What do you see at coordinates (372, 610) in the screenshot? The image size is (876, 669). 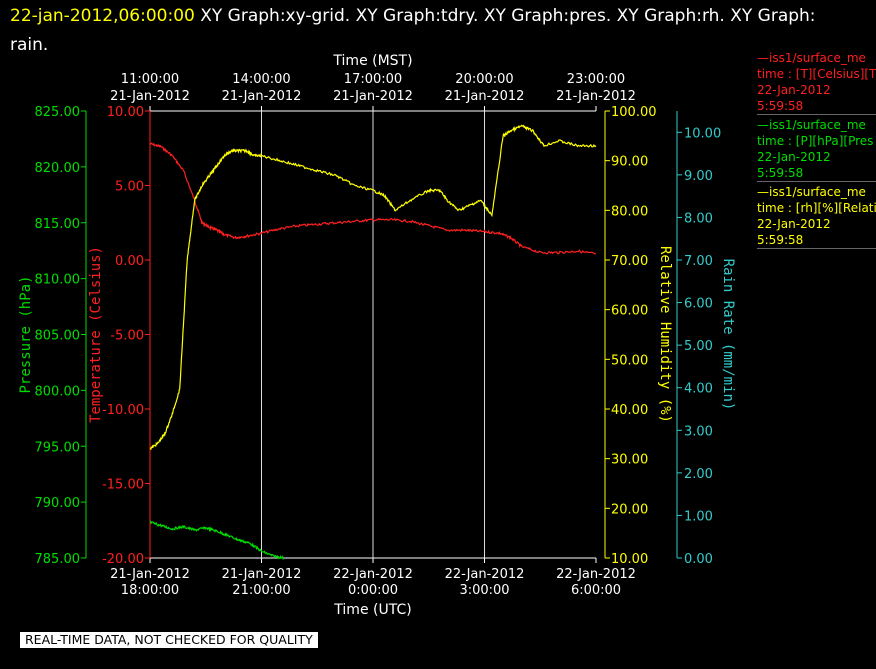 I see `x-axis-title-bottom: Time (UTC)` at bounding box center [372, 610].